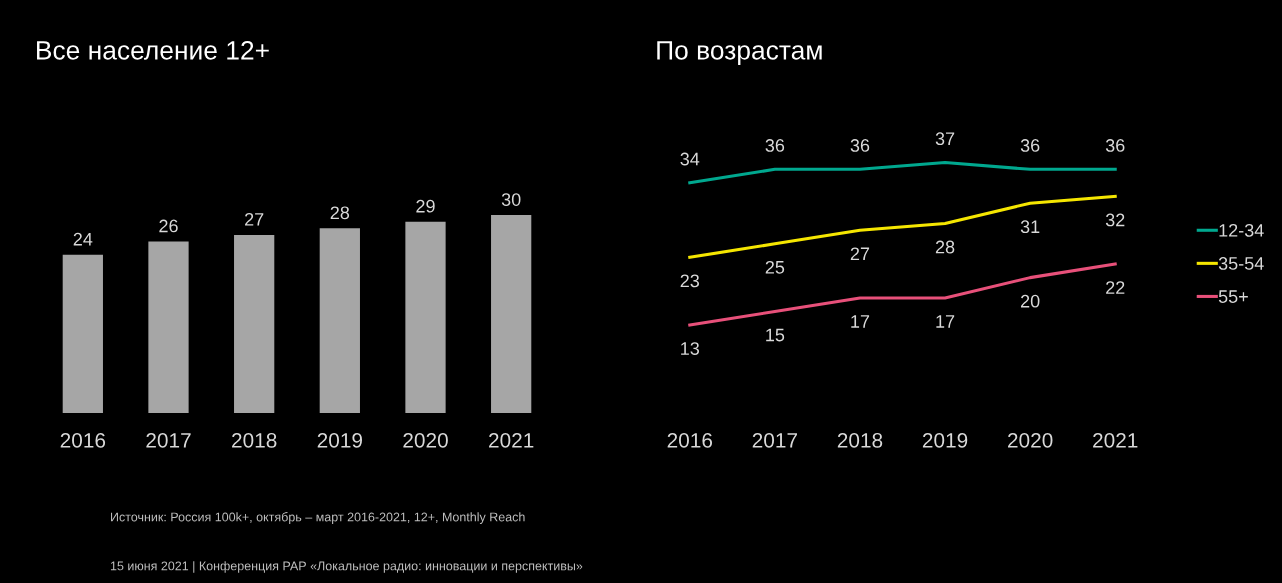 Image resolution: width=1282 pixels, height=583 pixels. What do you see at coordinates (1233, 296) in the screenshot?
I see `legend-label: 55+` at bounding box center [1233, 296].